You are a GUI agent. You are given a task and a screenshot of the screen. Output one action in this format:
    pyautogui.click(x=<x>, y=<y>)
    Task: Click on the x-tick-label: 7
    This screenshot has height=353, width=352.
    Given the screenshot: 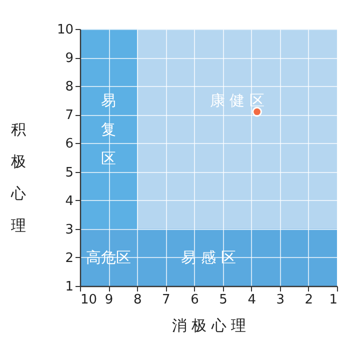 What is the action you would take?
    pyautogui.click(x=166, y=300)
    